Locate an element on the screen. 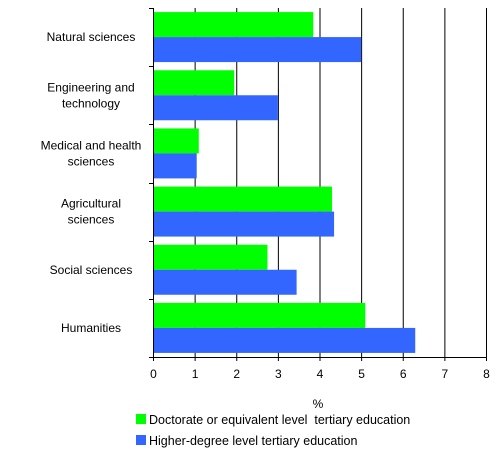  legend-label: Higher-degree level tertiary education is located at coordinates (253, 441).